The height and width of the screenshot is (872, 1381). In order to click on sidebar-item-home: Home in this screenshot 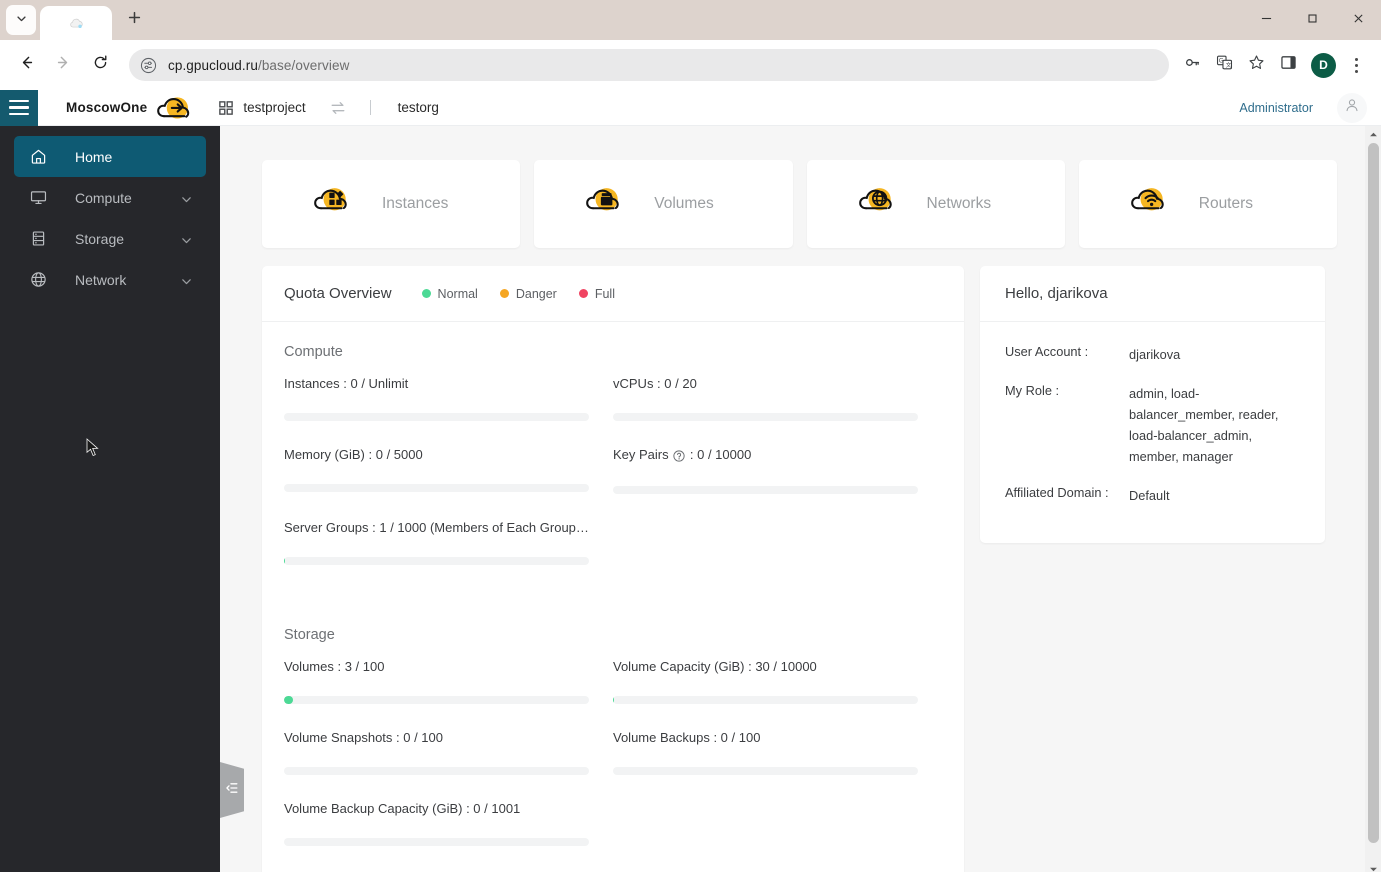, I will do `click(110, 156)`.